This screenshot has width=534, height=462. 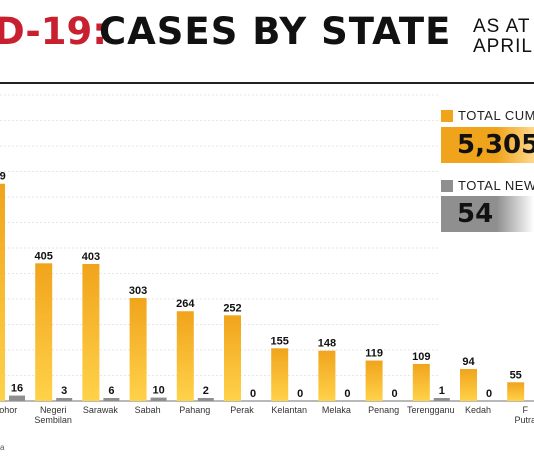 I want to click on title-prefix: D-19:, so click(x=54, y=31).